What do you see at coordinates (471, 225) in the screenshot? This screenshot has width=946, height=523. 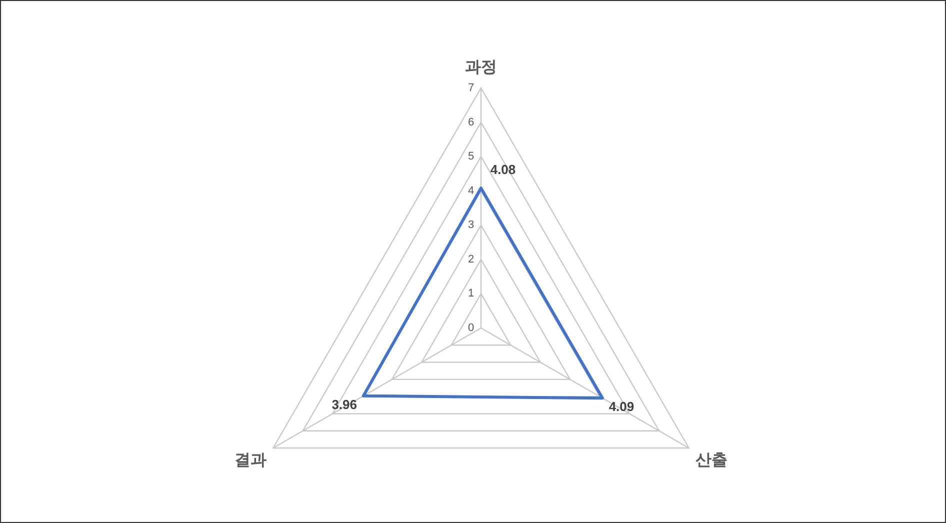 I see `y-tick-label: 3` at bounding box center [471, 225].